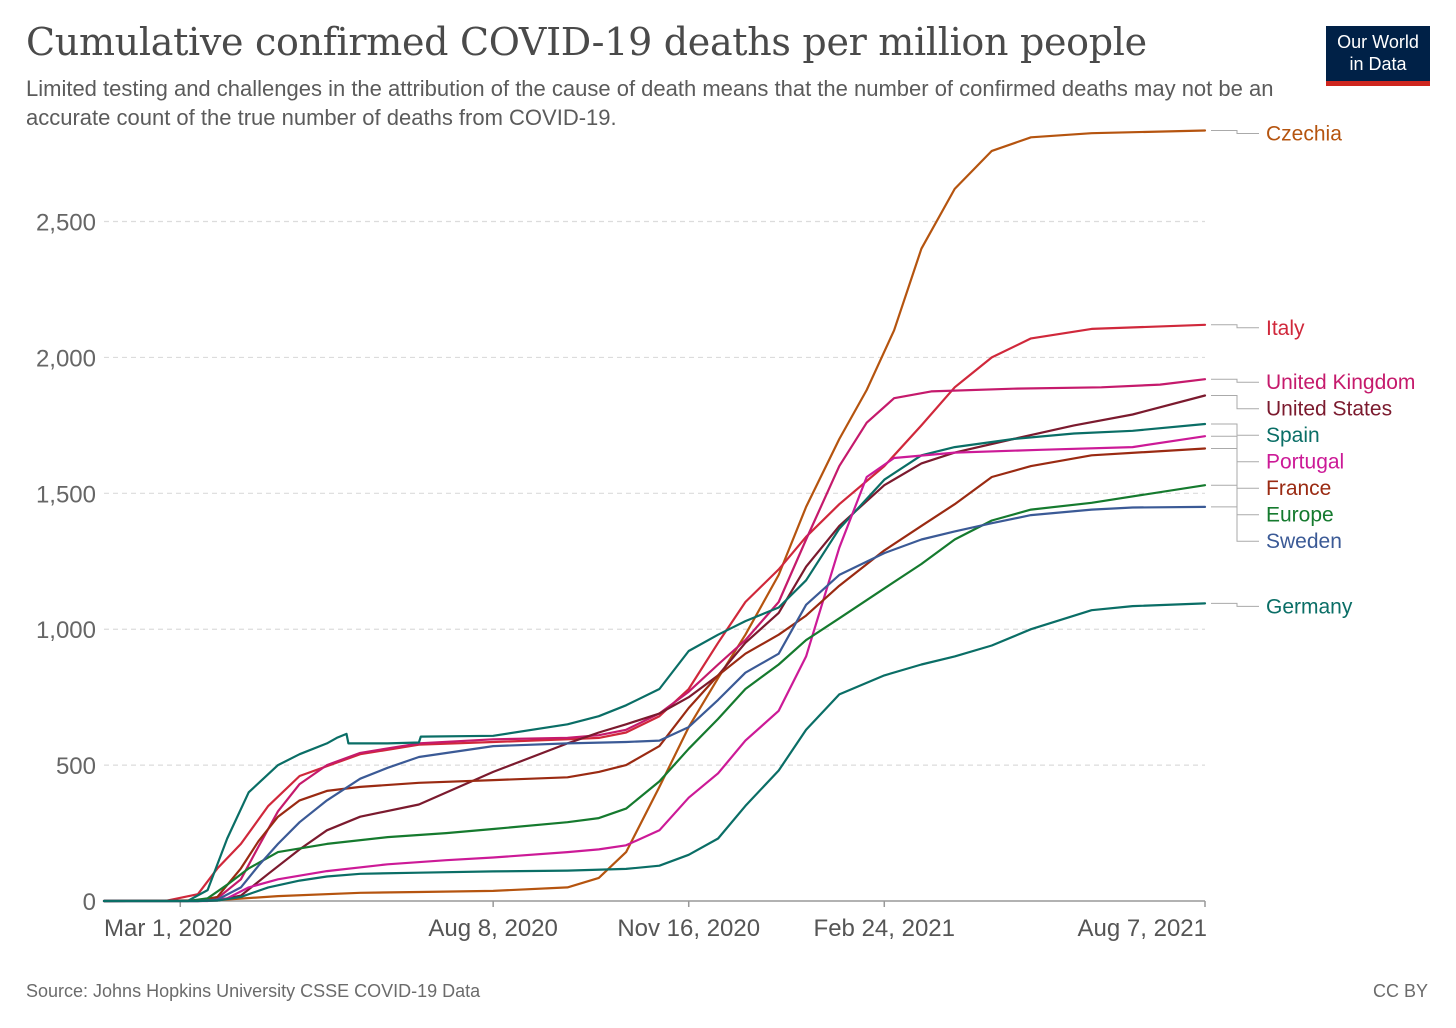  What do you see at coordinates (1329, 409) in the screenshot?
I see `series-label-united-states: United States` at bounding box center [1329, 409].